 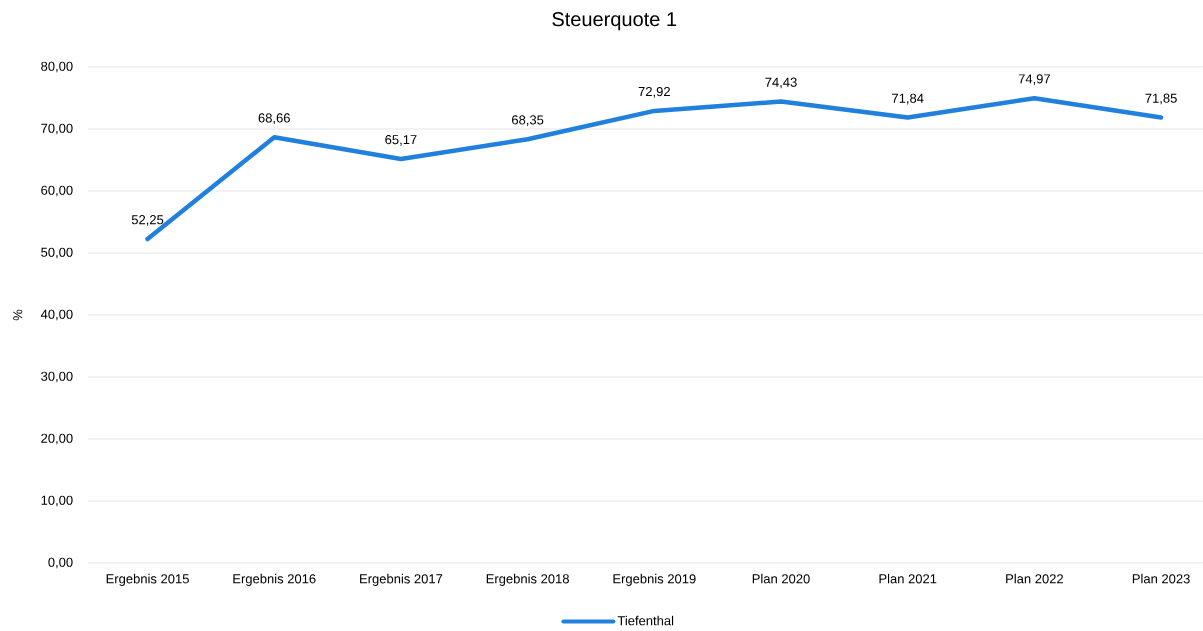 I want to click on y-tick-label: 70,00, so click(x=57, y=129).